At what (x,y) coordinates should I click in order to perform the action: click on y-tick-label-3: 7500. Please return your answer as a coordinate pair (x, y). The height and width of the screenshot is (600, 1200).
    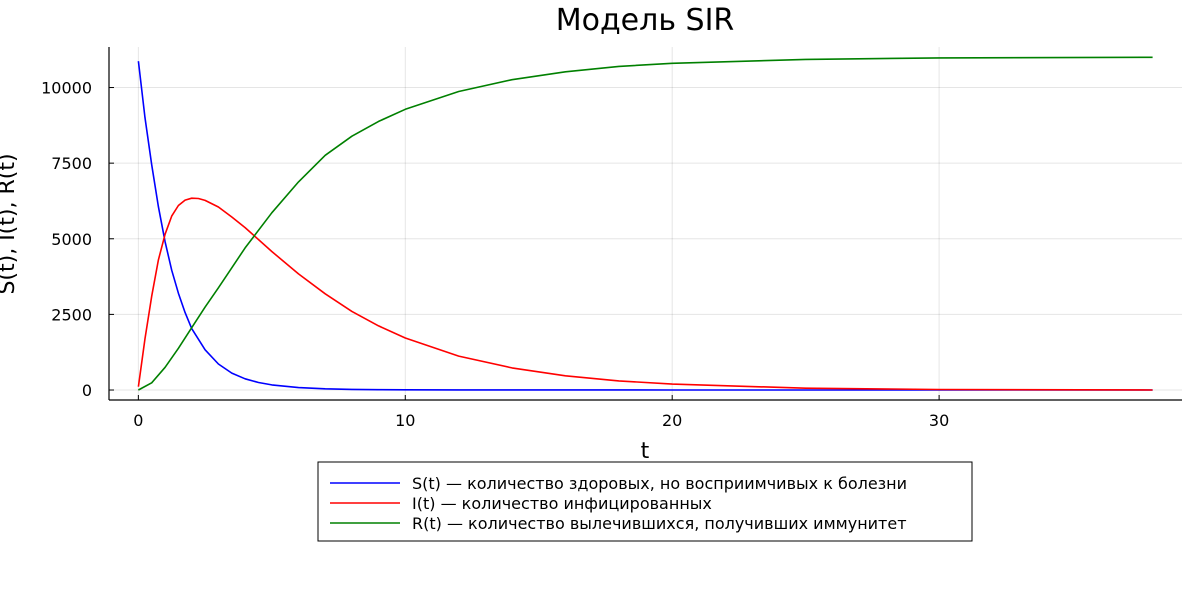
    Looking at the image, I should click on (71, 163).